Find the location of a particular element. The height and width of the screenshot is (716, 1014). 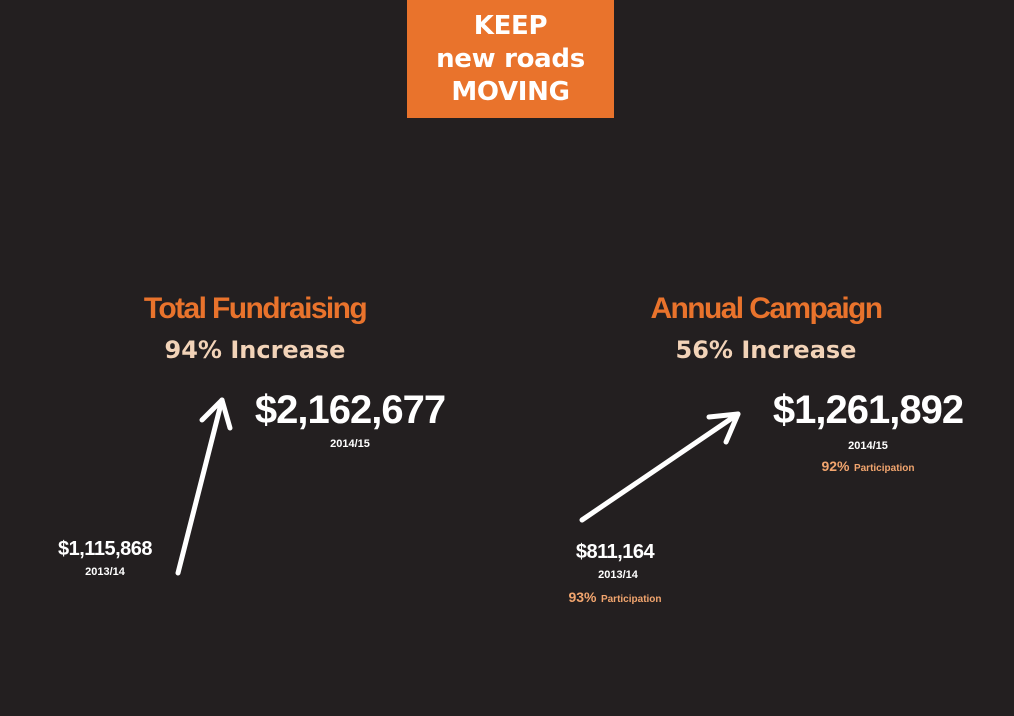

annual-campaign-current-year: 2014/15 is located at coordinates (868, 446).